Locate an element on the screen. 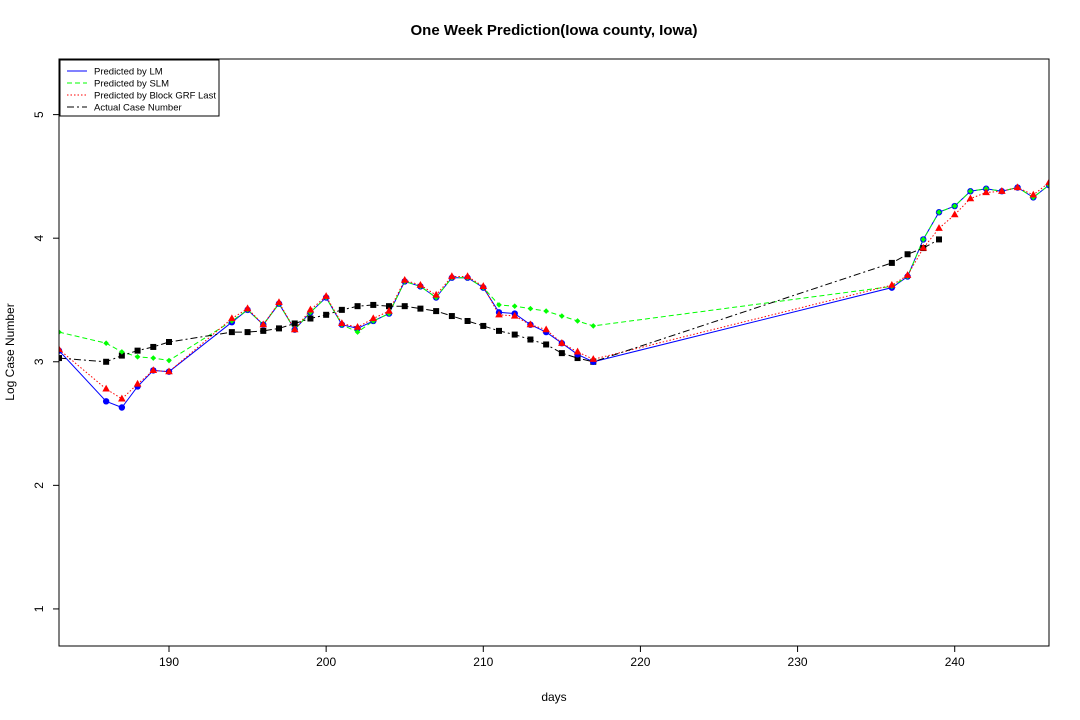 The image size is (1080, 720). x-tick-label: 190 is located at coordinates (169, 662).